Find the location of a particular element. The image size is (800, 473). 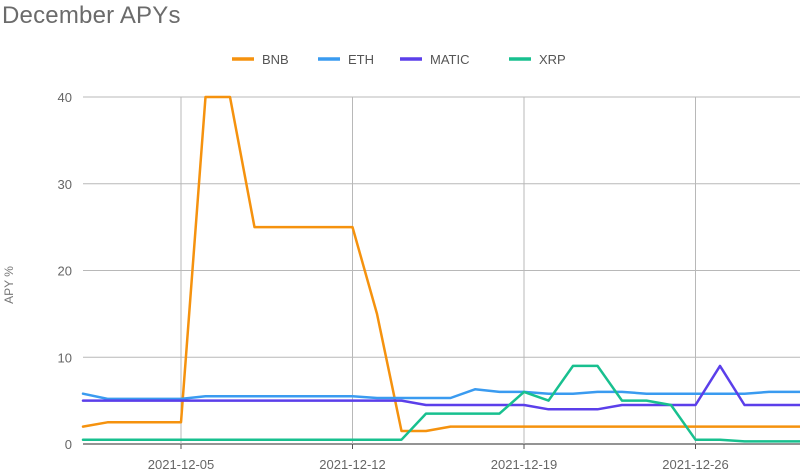

legend-item-bnb: BNB is located at coordinates (260, 59).